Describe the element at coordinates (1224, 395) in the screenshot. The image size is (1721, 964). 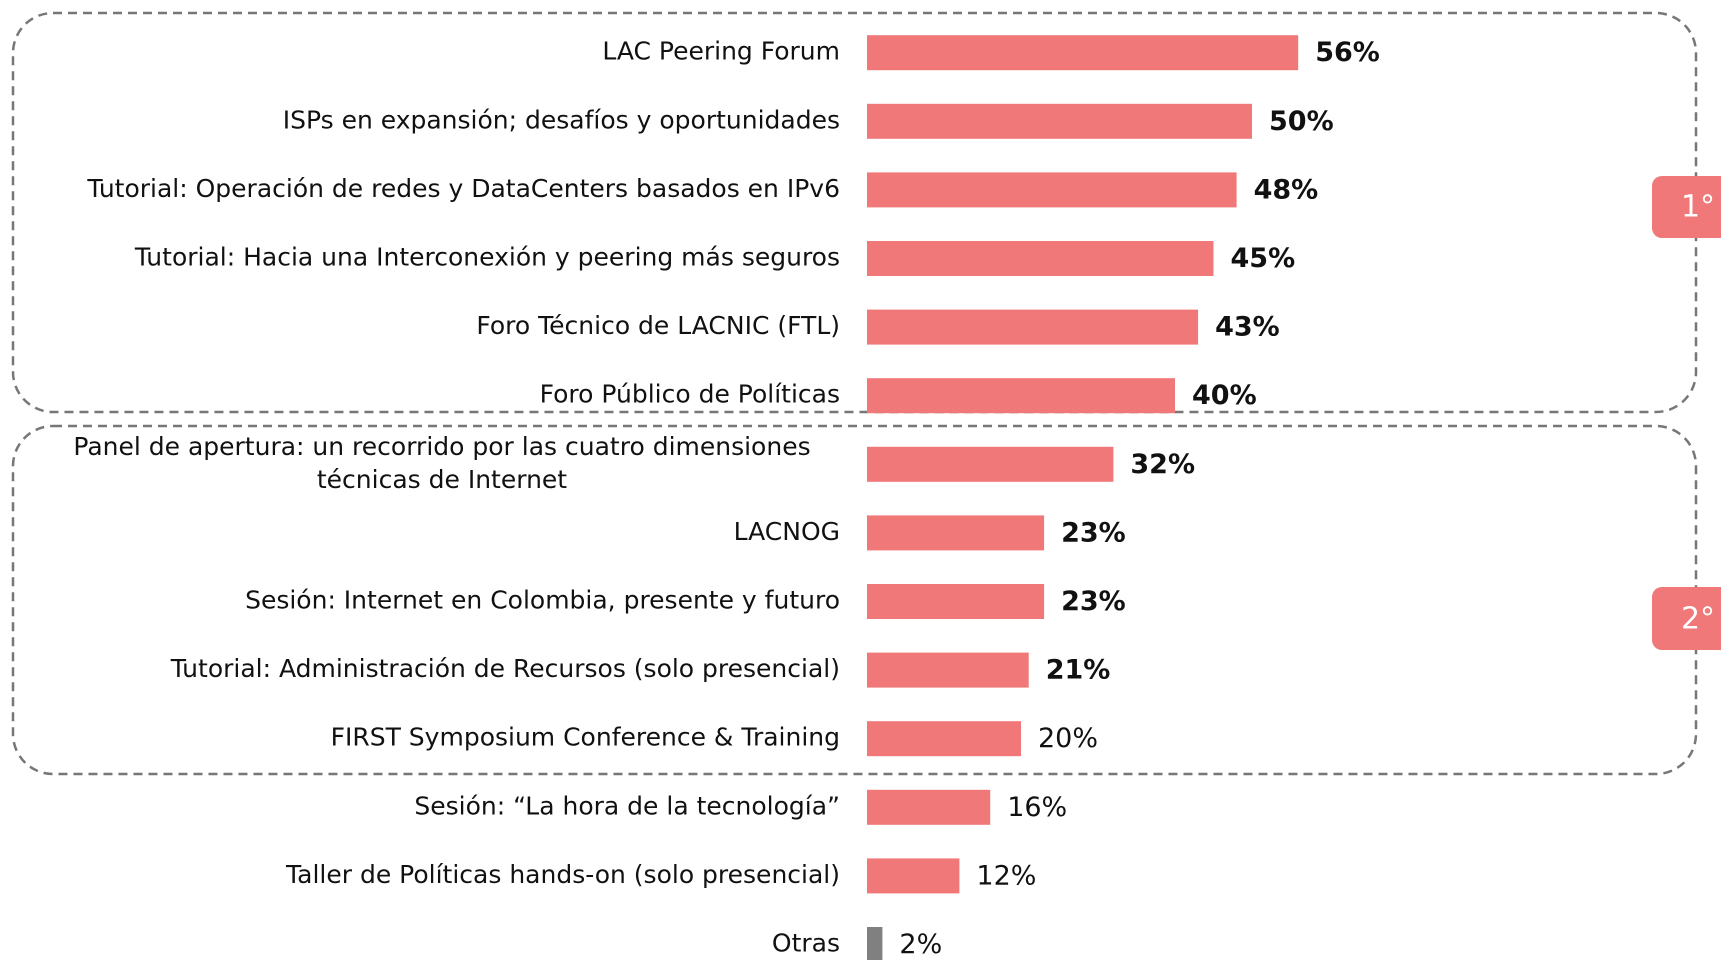
I see `value-label: 40%` at that location.